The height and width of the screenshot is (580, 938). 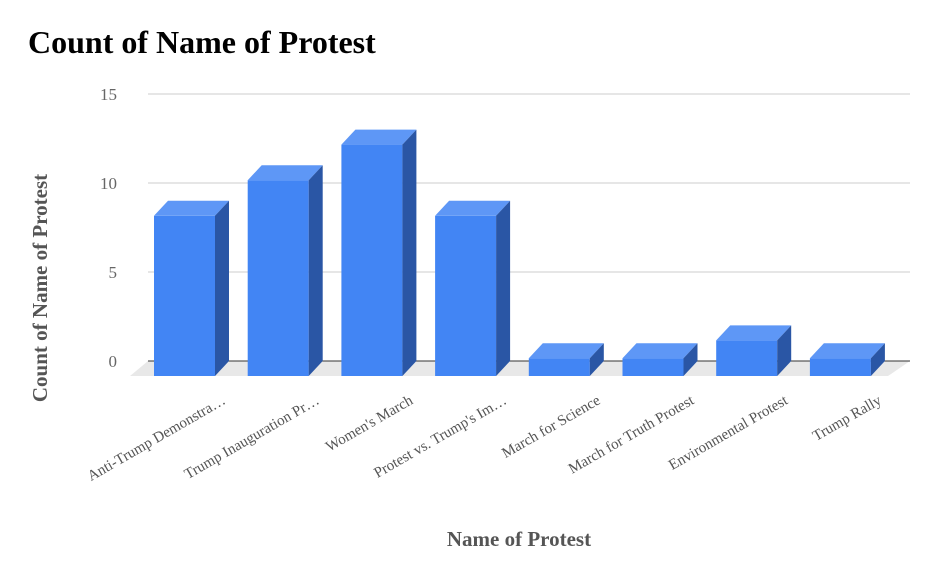 I want to click on x-tick-label: Trump Rally, so click(x=847, y=418).